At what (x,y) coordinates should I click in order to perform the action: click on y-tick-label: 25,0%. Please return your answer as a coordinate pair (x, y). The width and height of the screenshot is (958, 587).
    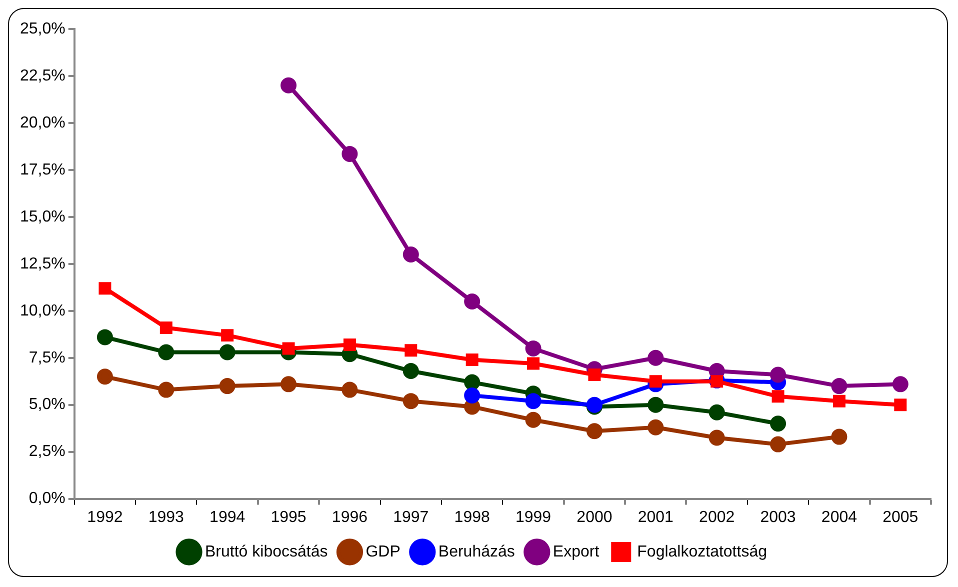
    Looking at the image, I should click on (43, 29).